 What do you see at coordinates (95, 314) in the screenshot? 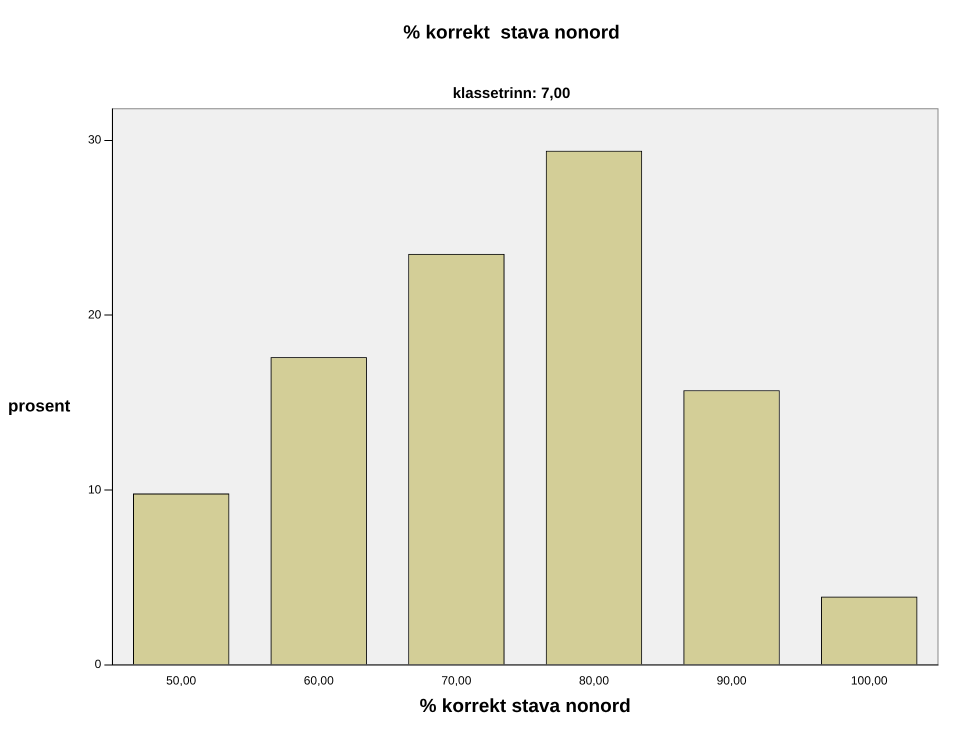
I see `y-tick-label: 20` at bounding box center [95, 314].